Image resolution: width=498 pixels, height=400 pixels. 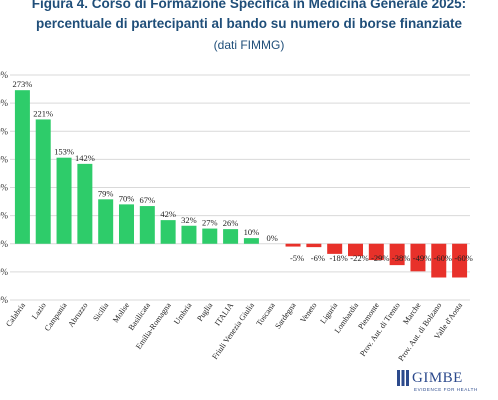 I want to click on x-category-label: Liguria, so click(x=328, y=313).